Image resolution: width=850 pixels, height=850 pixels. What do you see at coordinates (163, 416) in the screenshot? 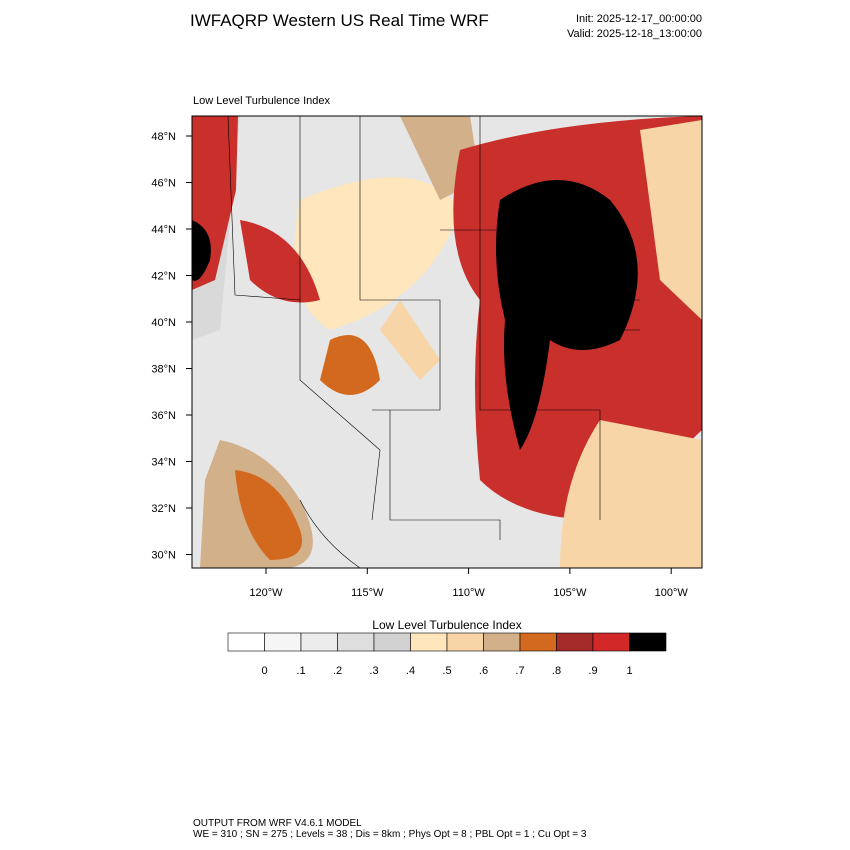
I see `lat-label: 36°N` at bounding box center [163, 416].